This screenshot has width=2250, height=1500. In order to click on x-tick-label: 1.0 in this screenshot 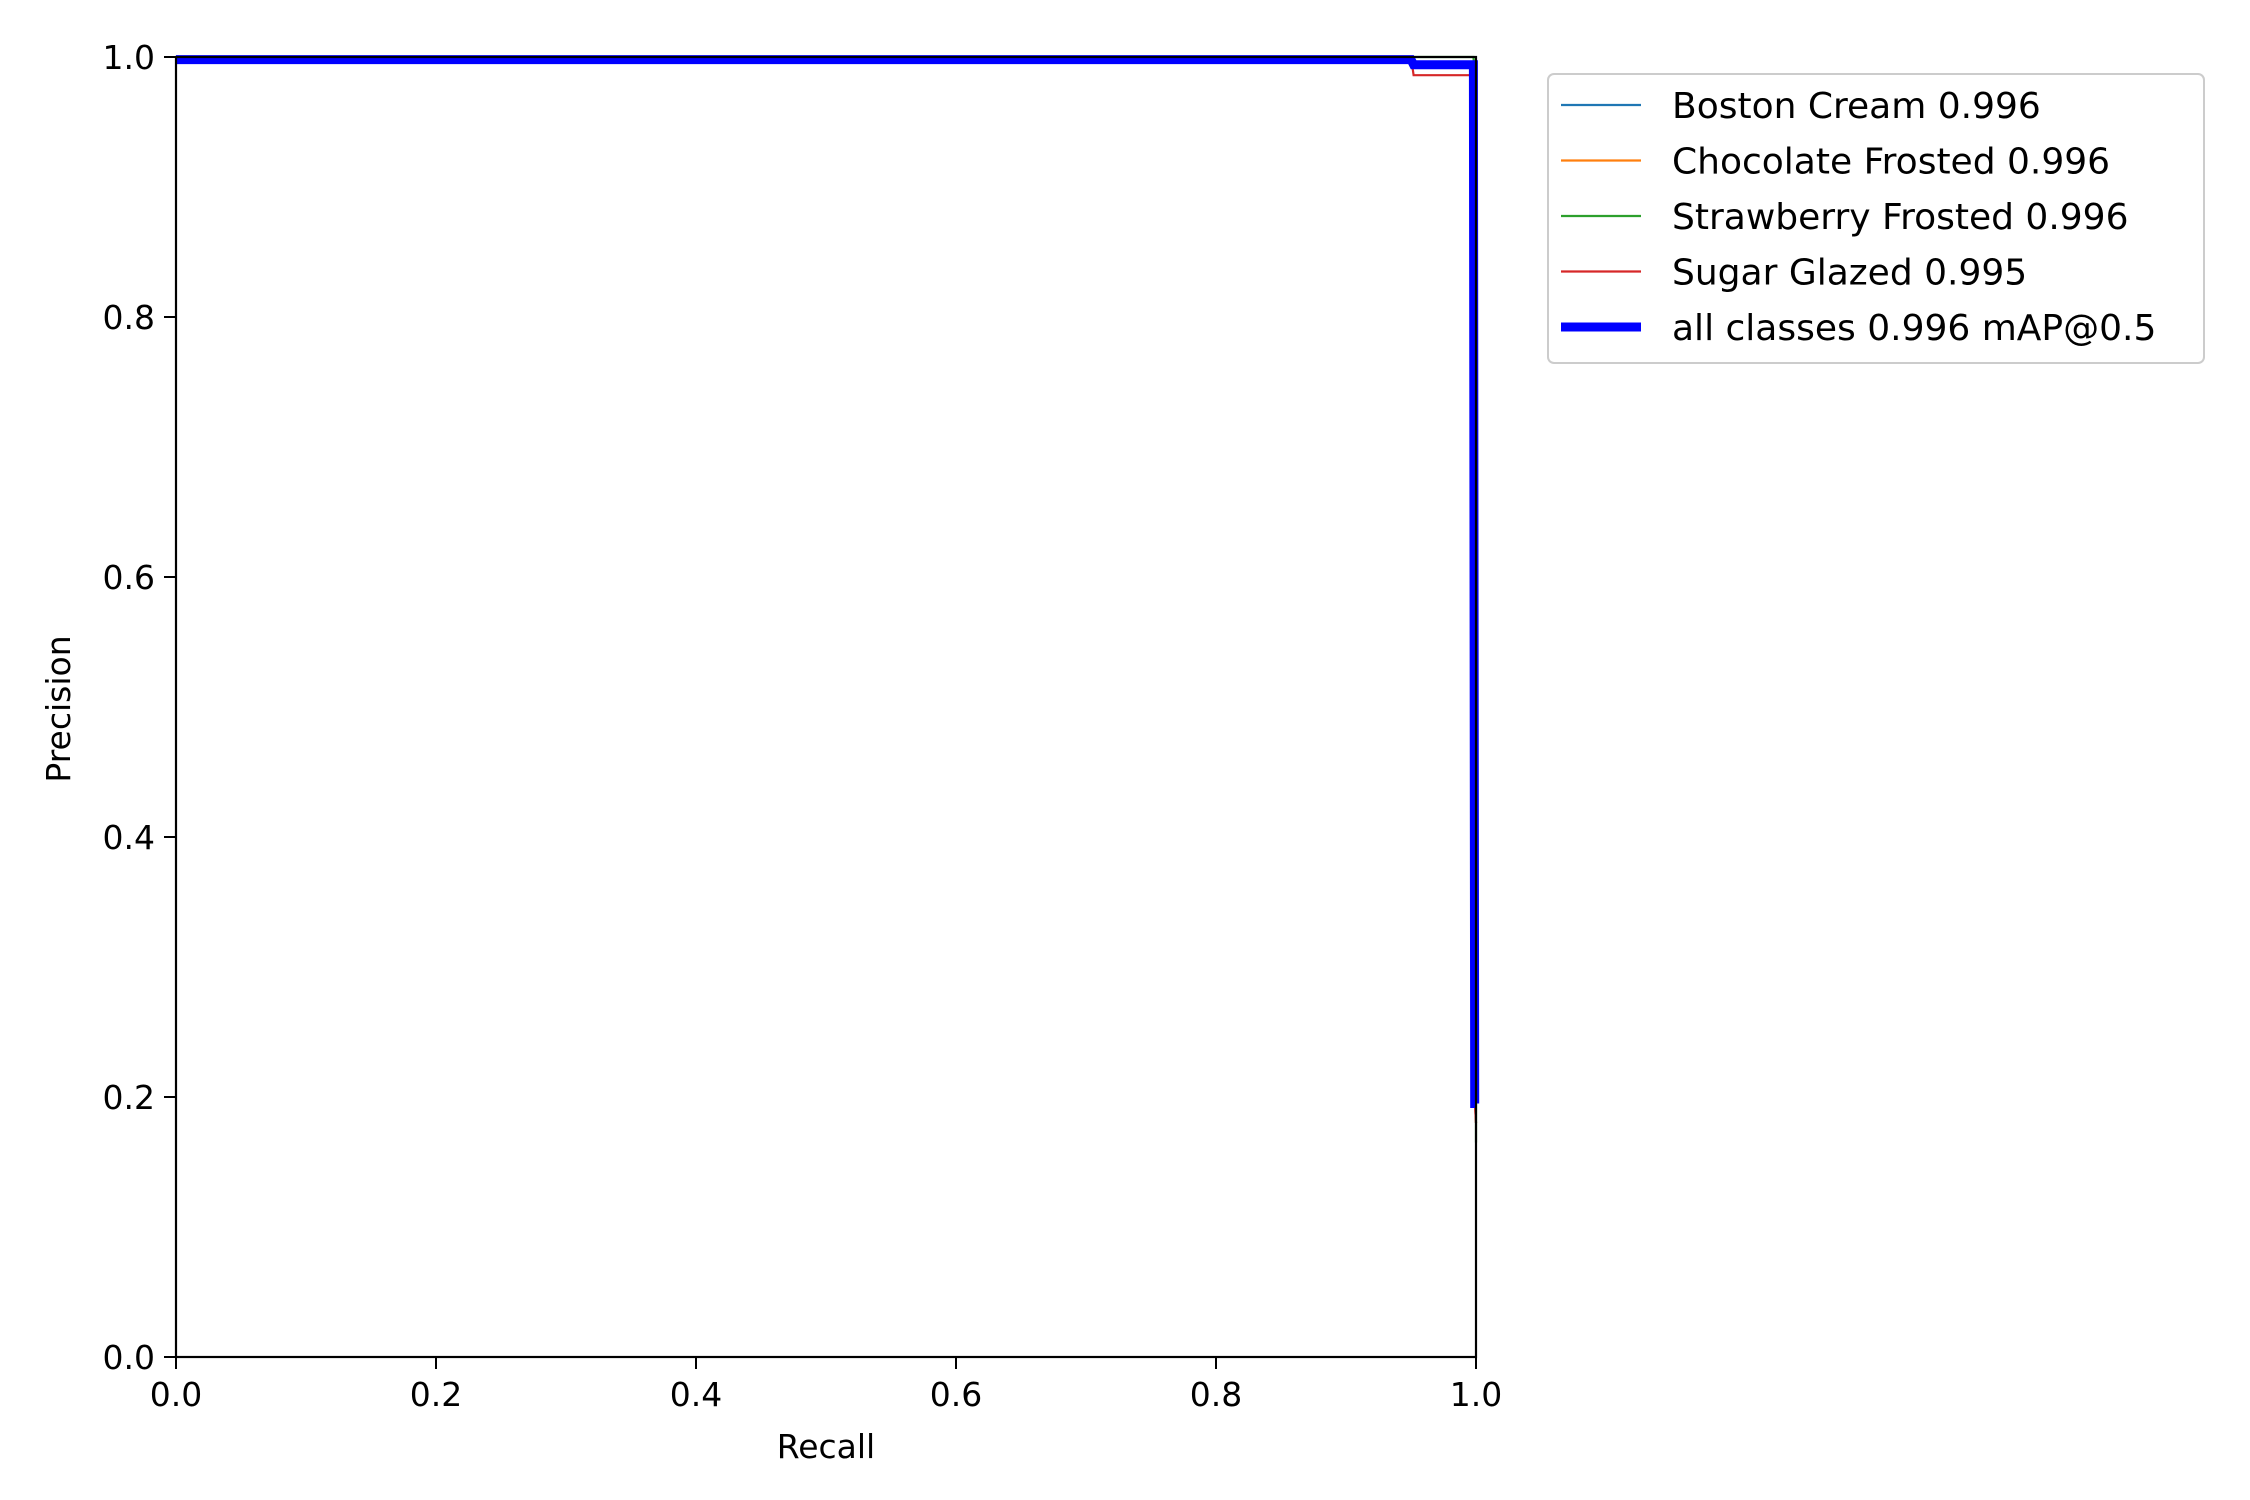, I will do `click(1476, 1394)`.